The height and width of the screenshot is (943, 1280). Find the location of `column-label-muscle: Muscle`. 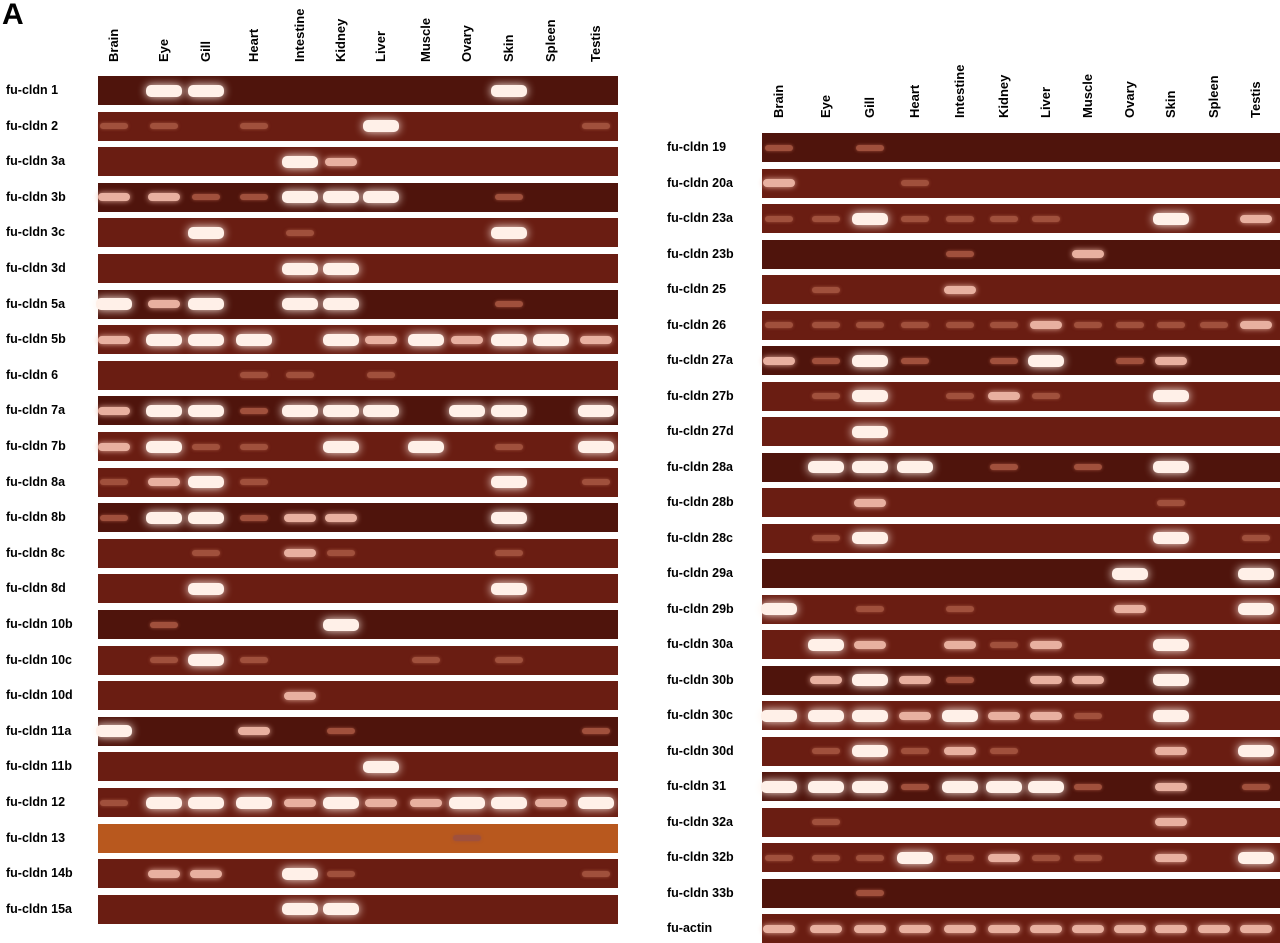

column-label-muscle: Muscle is located at coordinates (425, 39).